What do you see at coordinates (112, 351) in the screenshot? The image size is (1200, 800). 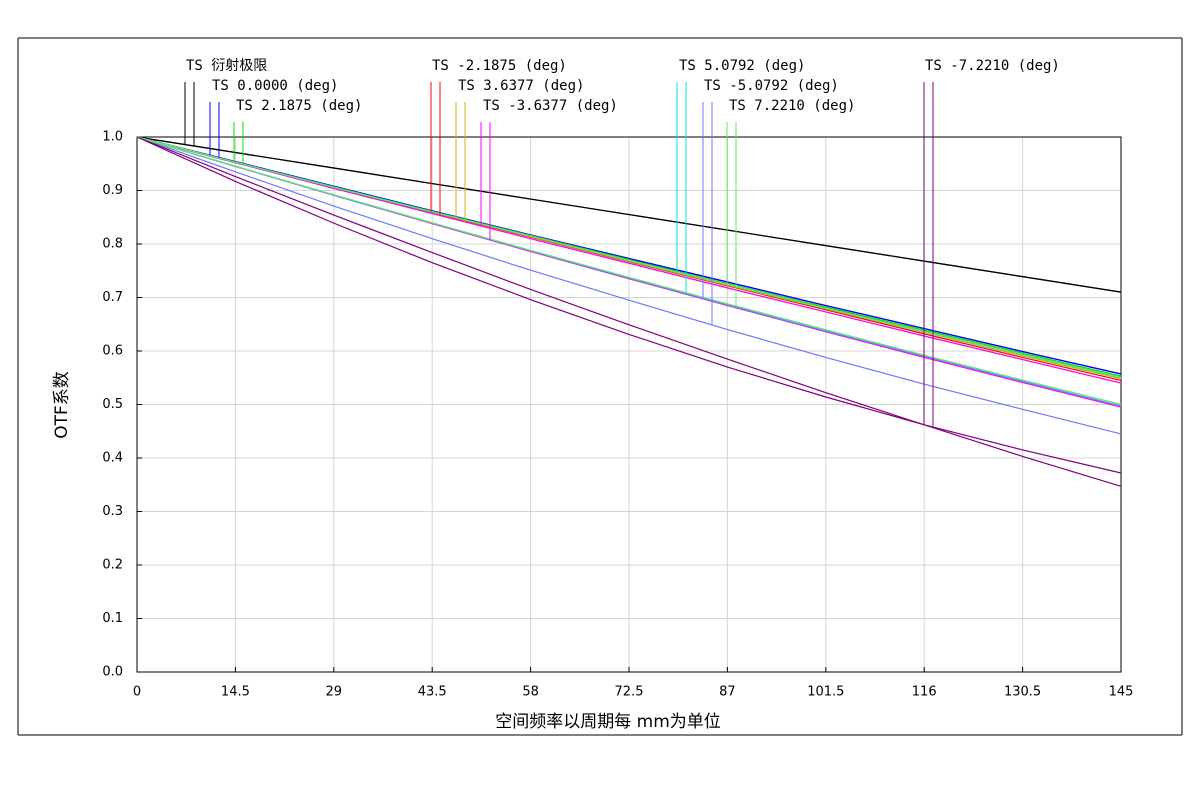 I see `y-tick-label: 0.6` at bounding box center [112, 351].